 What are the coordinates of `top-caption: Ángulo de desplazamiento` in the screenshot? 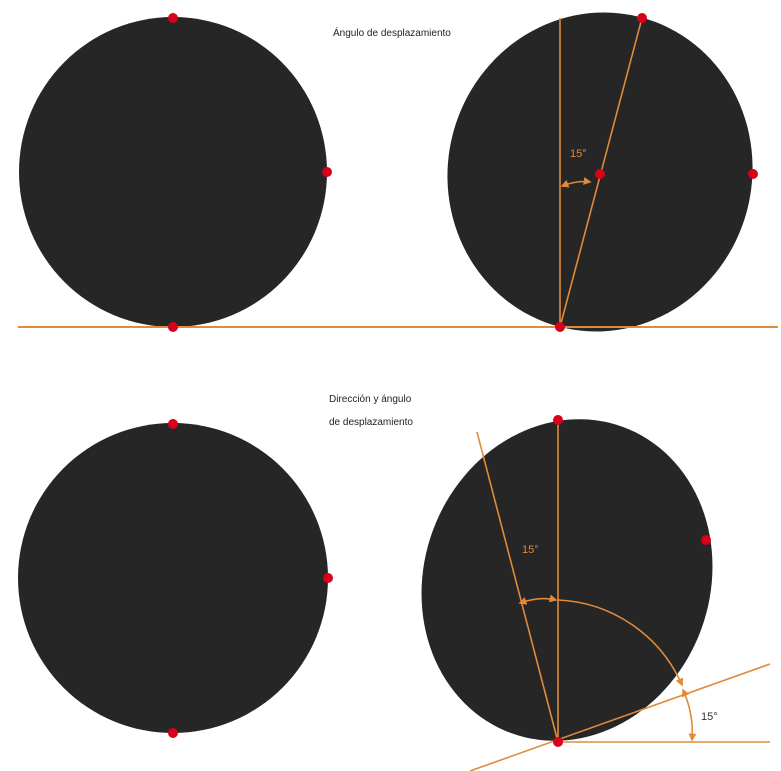 It's located at (392, 32).